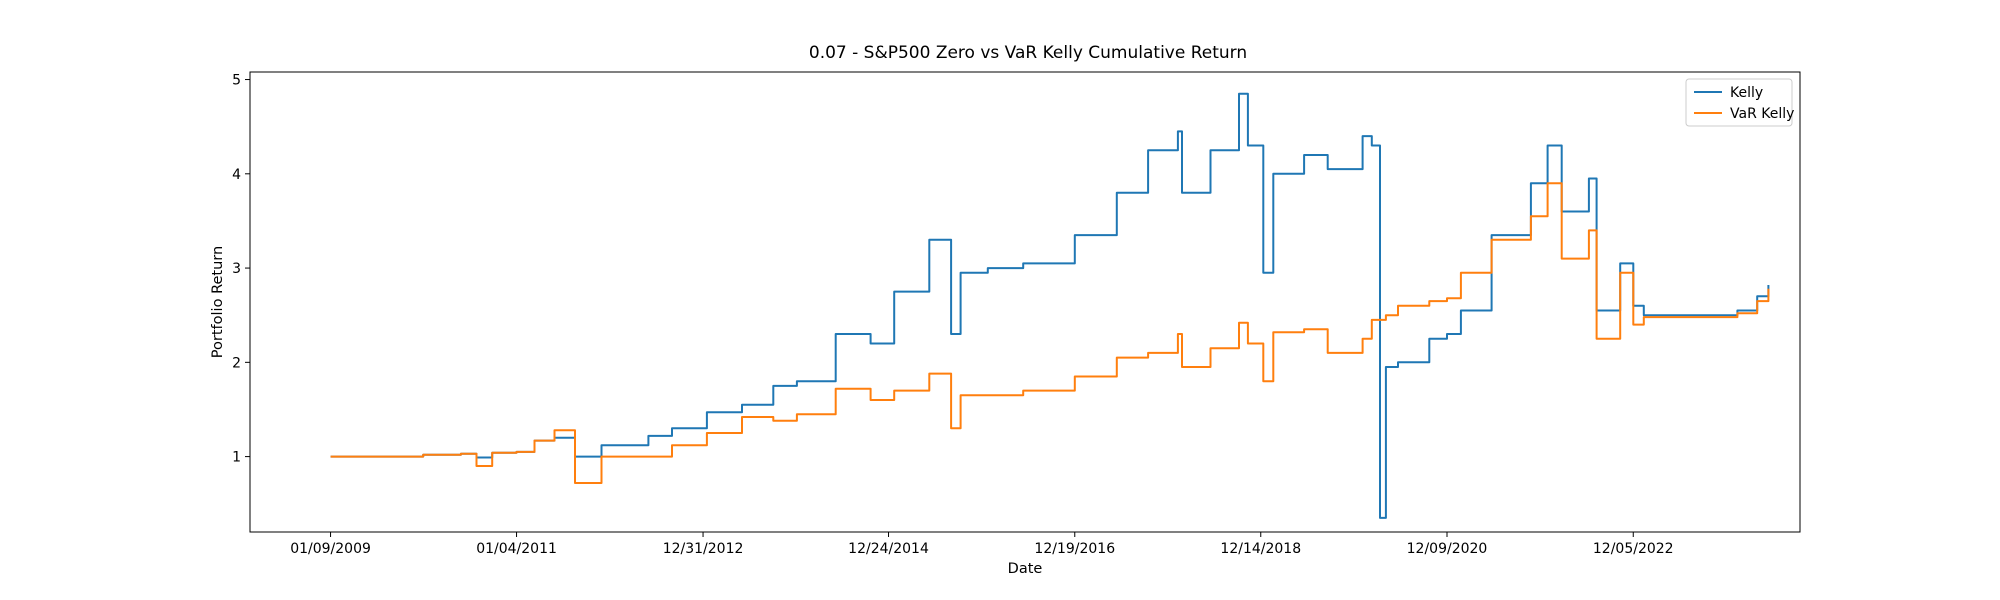  Describe the element at coordinates (236, 269) in the screenshot. I see `y-tick-label-3: 3` at that location.